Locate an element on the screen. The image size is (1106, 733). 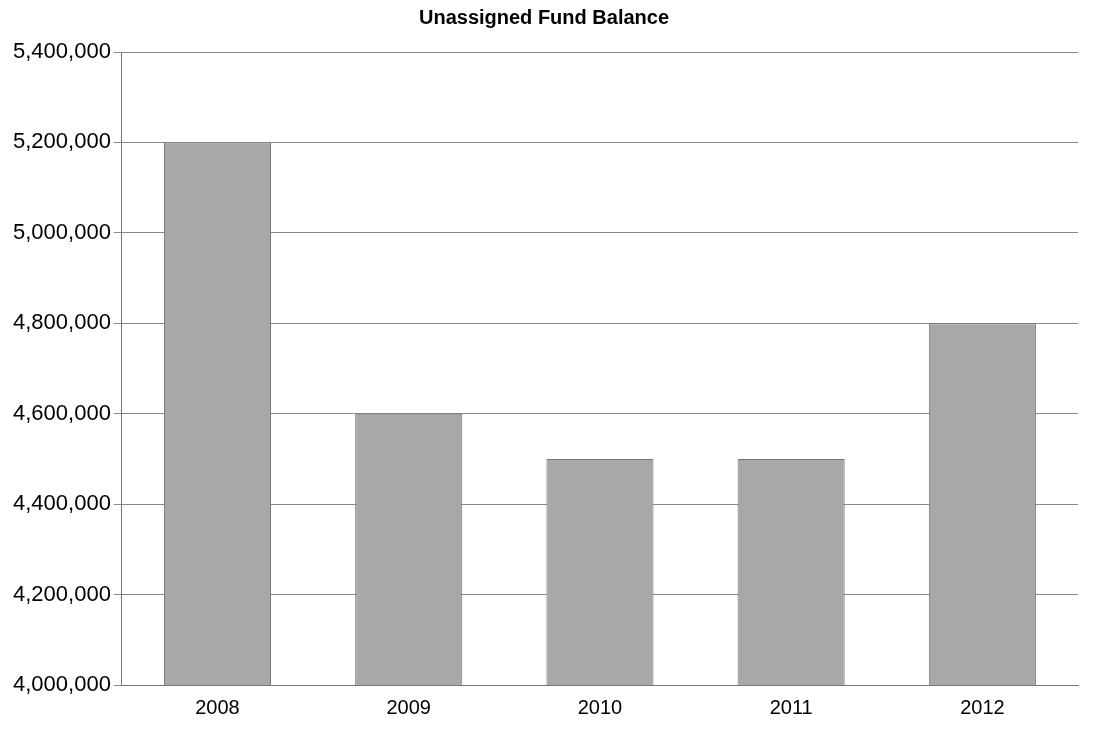
y-tick-label: 4,000,000 is located at coordinates (62, 684).